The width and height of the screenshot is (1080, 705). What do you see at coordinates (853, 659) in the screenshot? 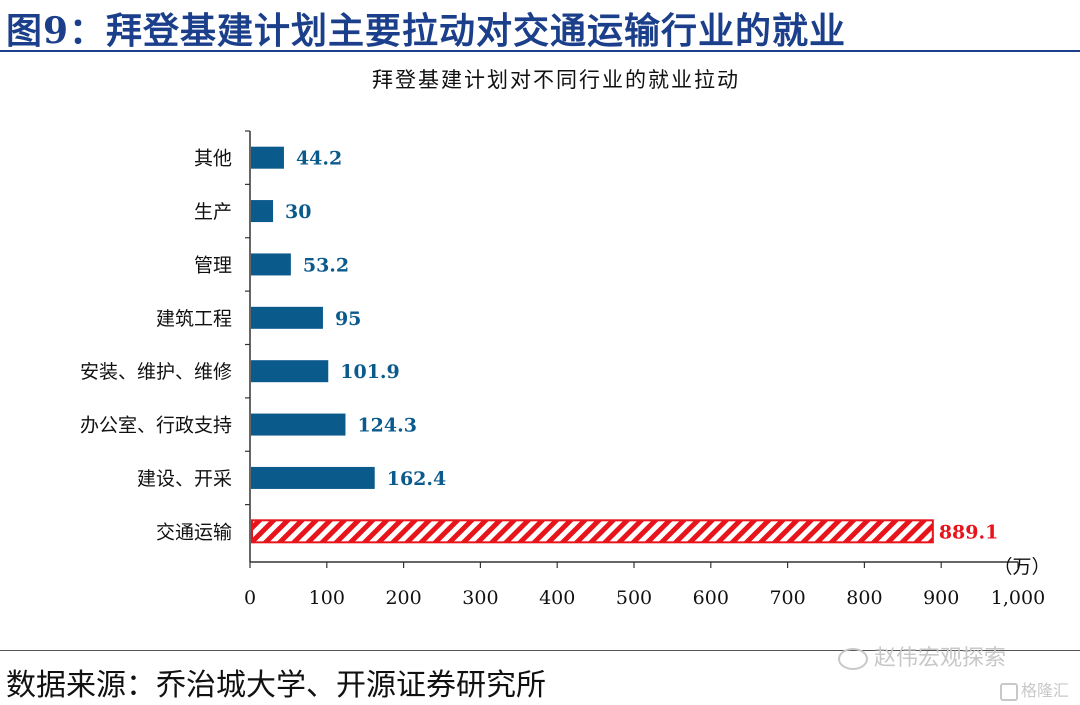
I see `wechat-icon` at bounding box center [853, 659].